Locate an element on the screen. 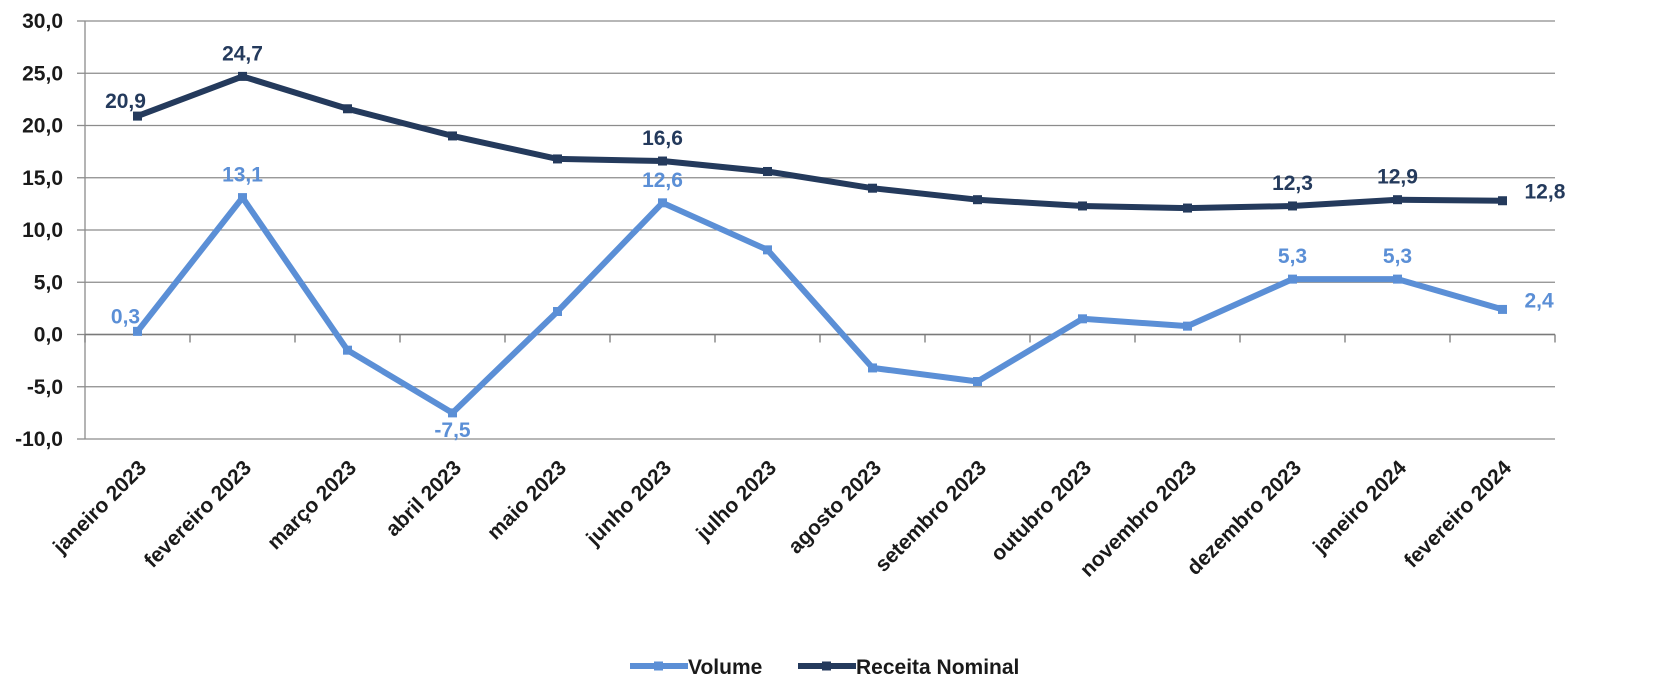 The height and width of the screenshot is (680, 1665). y-axis-tick-labels: -10,0 -5,0 0,0 5,0 10,0 15,0 20,0 25,0 30,0 is located at coordinates (39, 230).